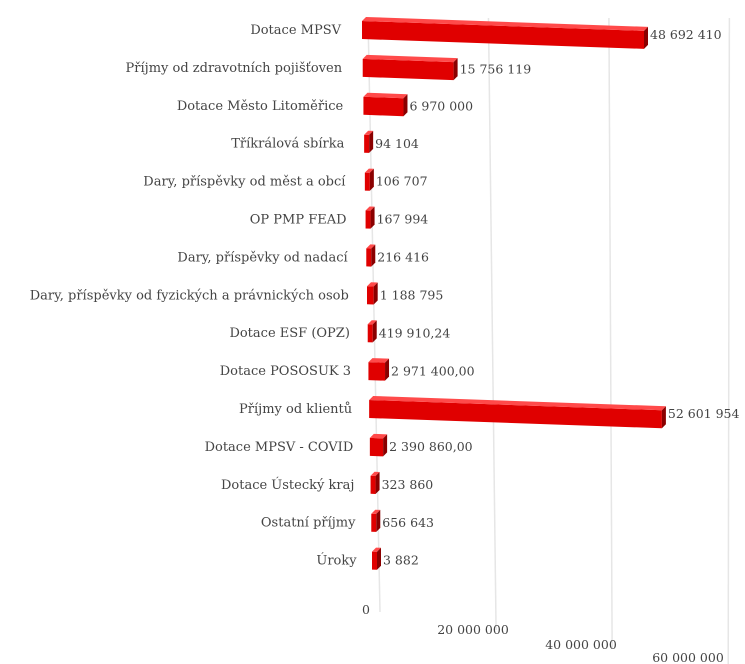 The height and width of the screenshot is (664, 745). Describe the element at coordinates (295, 409) in the screenshot. I see `category-label: Příjmy od klientů` at that location.